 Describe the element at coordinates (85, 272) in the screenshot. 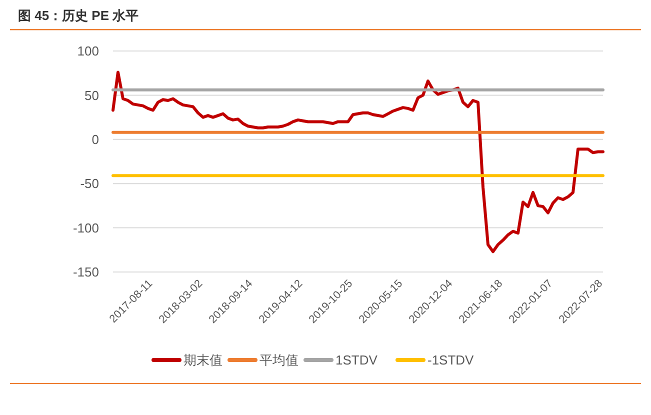

I see `y-tick-label: -150` at that location.